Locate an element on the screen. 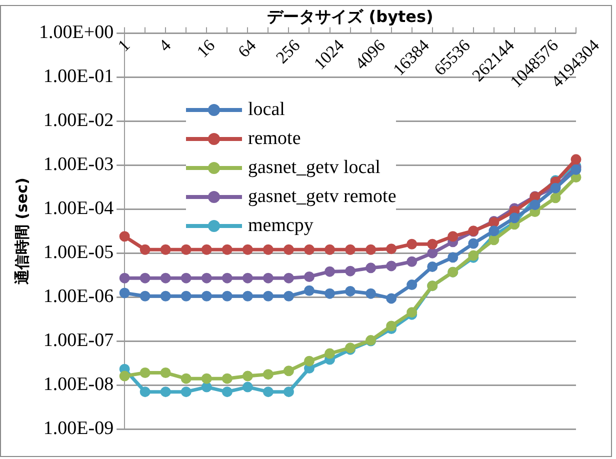 This screenshot has height=459, width=616. y-tick-label: 1.00E-08 is located at coordinates (78, 385).